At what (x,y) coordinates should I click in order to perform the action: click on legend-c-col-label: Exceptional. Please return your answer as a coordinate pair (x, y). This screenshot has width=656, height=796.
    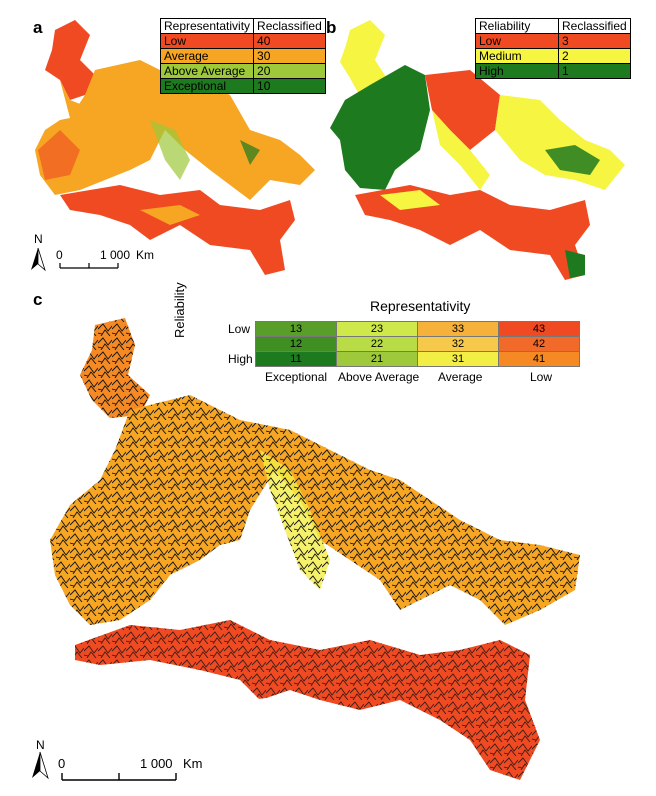
    Looking at the image, I should click on (296, 377).